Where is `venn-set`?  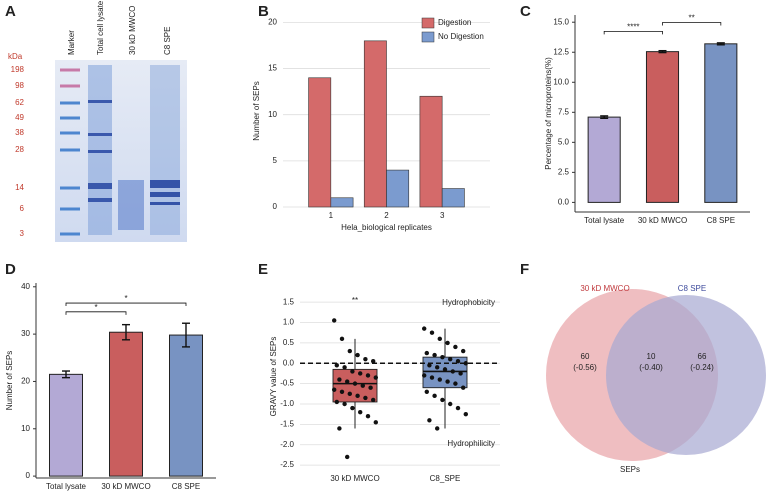 venn-set is located at coordinates (686, 375).